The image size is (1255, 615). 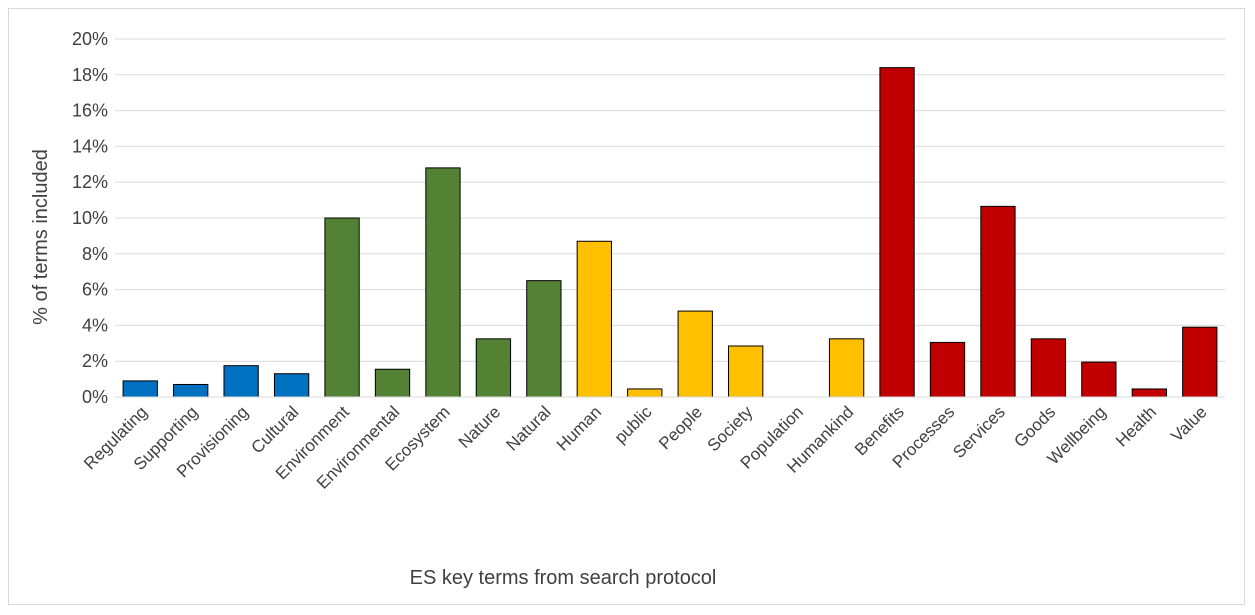 I want to click on bar-people, so click(x=695, y=354).